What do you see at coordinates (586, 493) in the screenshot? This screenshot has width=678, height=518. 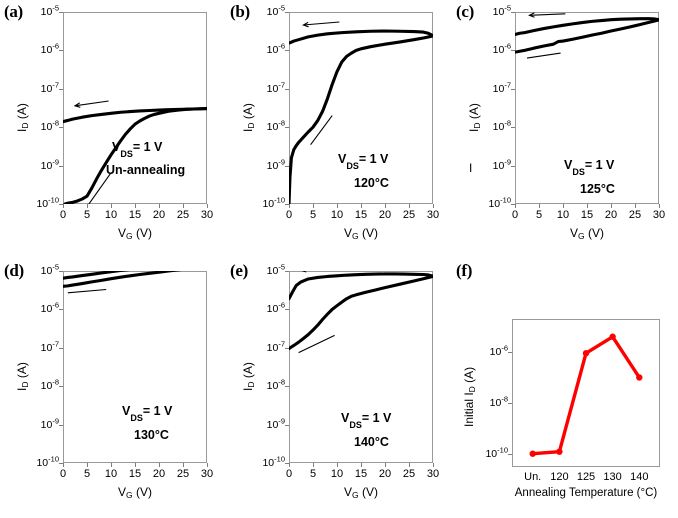 I see `x-axis-title-f: Annealing Temperature (°C)` at bounding box center [586, 493].